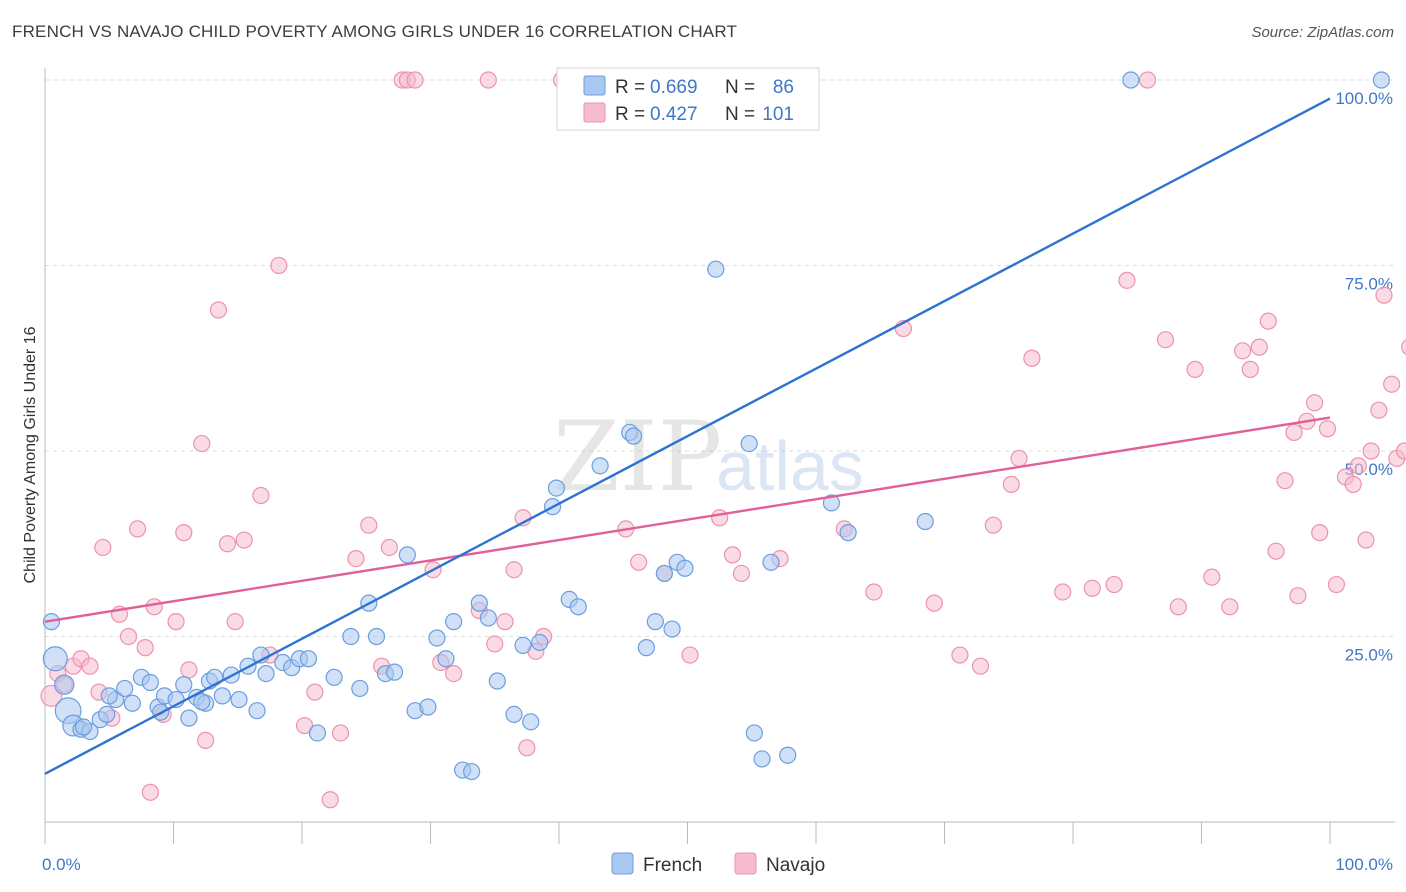  I want to click on bottom-legend: French Navajo, so click(718, 864).